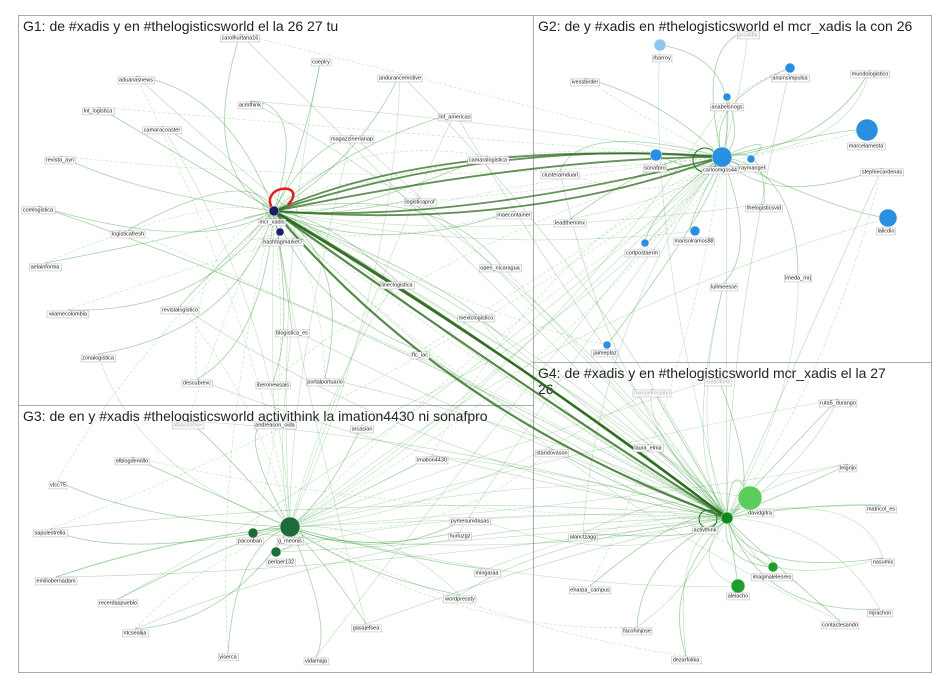 This screenshot has width=950, height=688. What do you see at coordinates (476, 318) in the screenshot?
I see `node-label: mextclogistico` at bounding box center [476, 318].